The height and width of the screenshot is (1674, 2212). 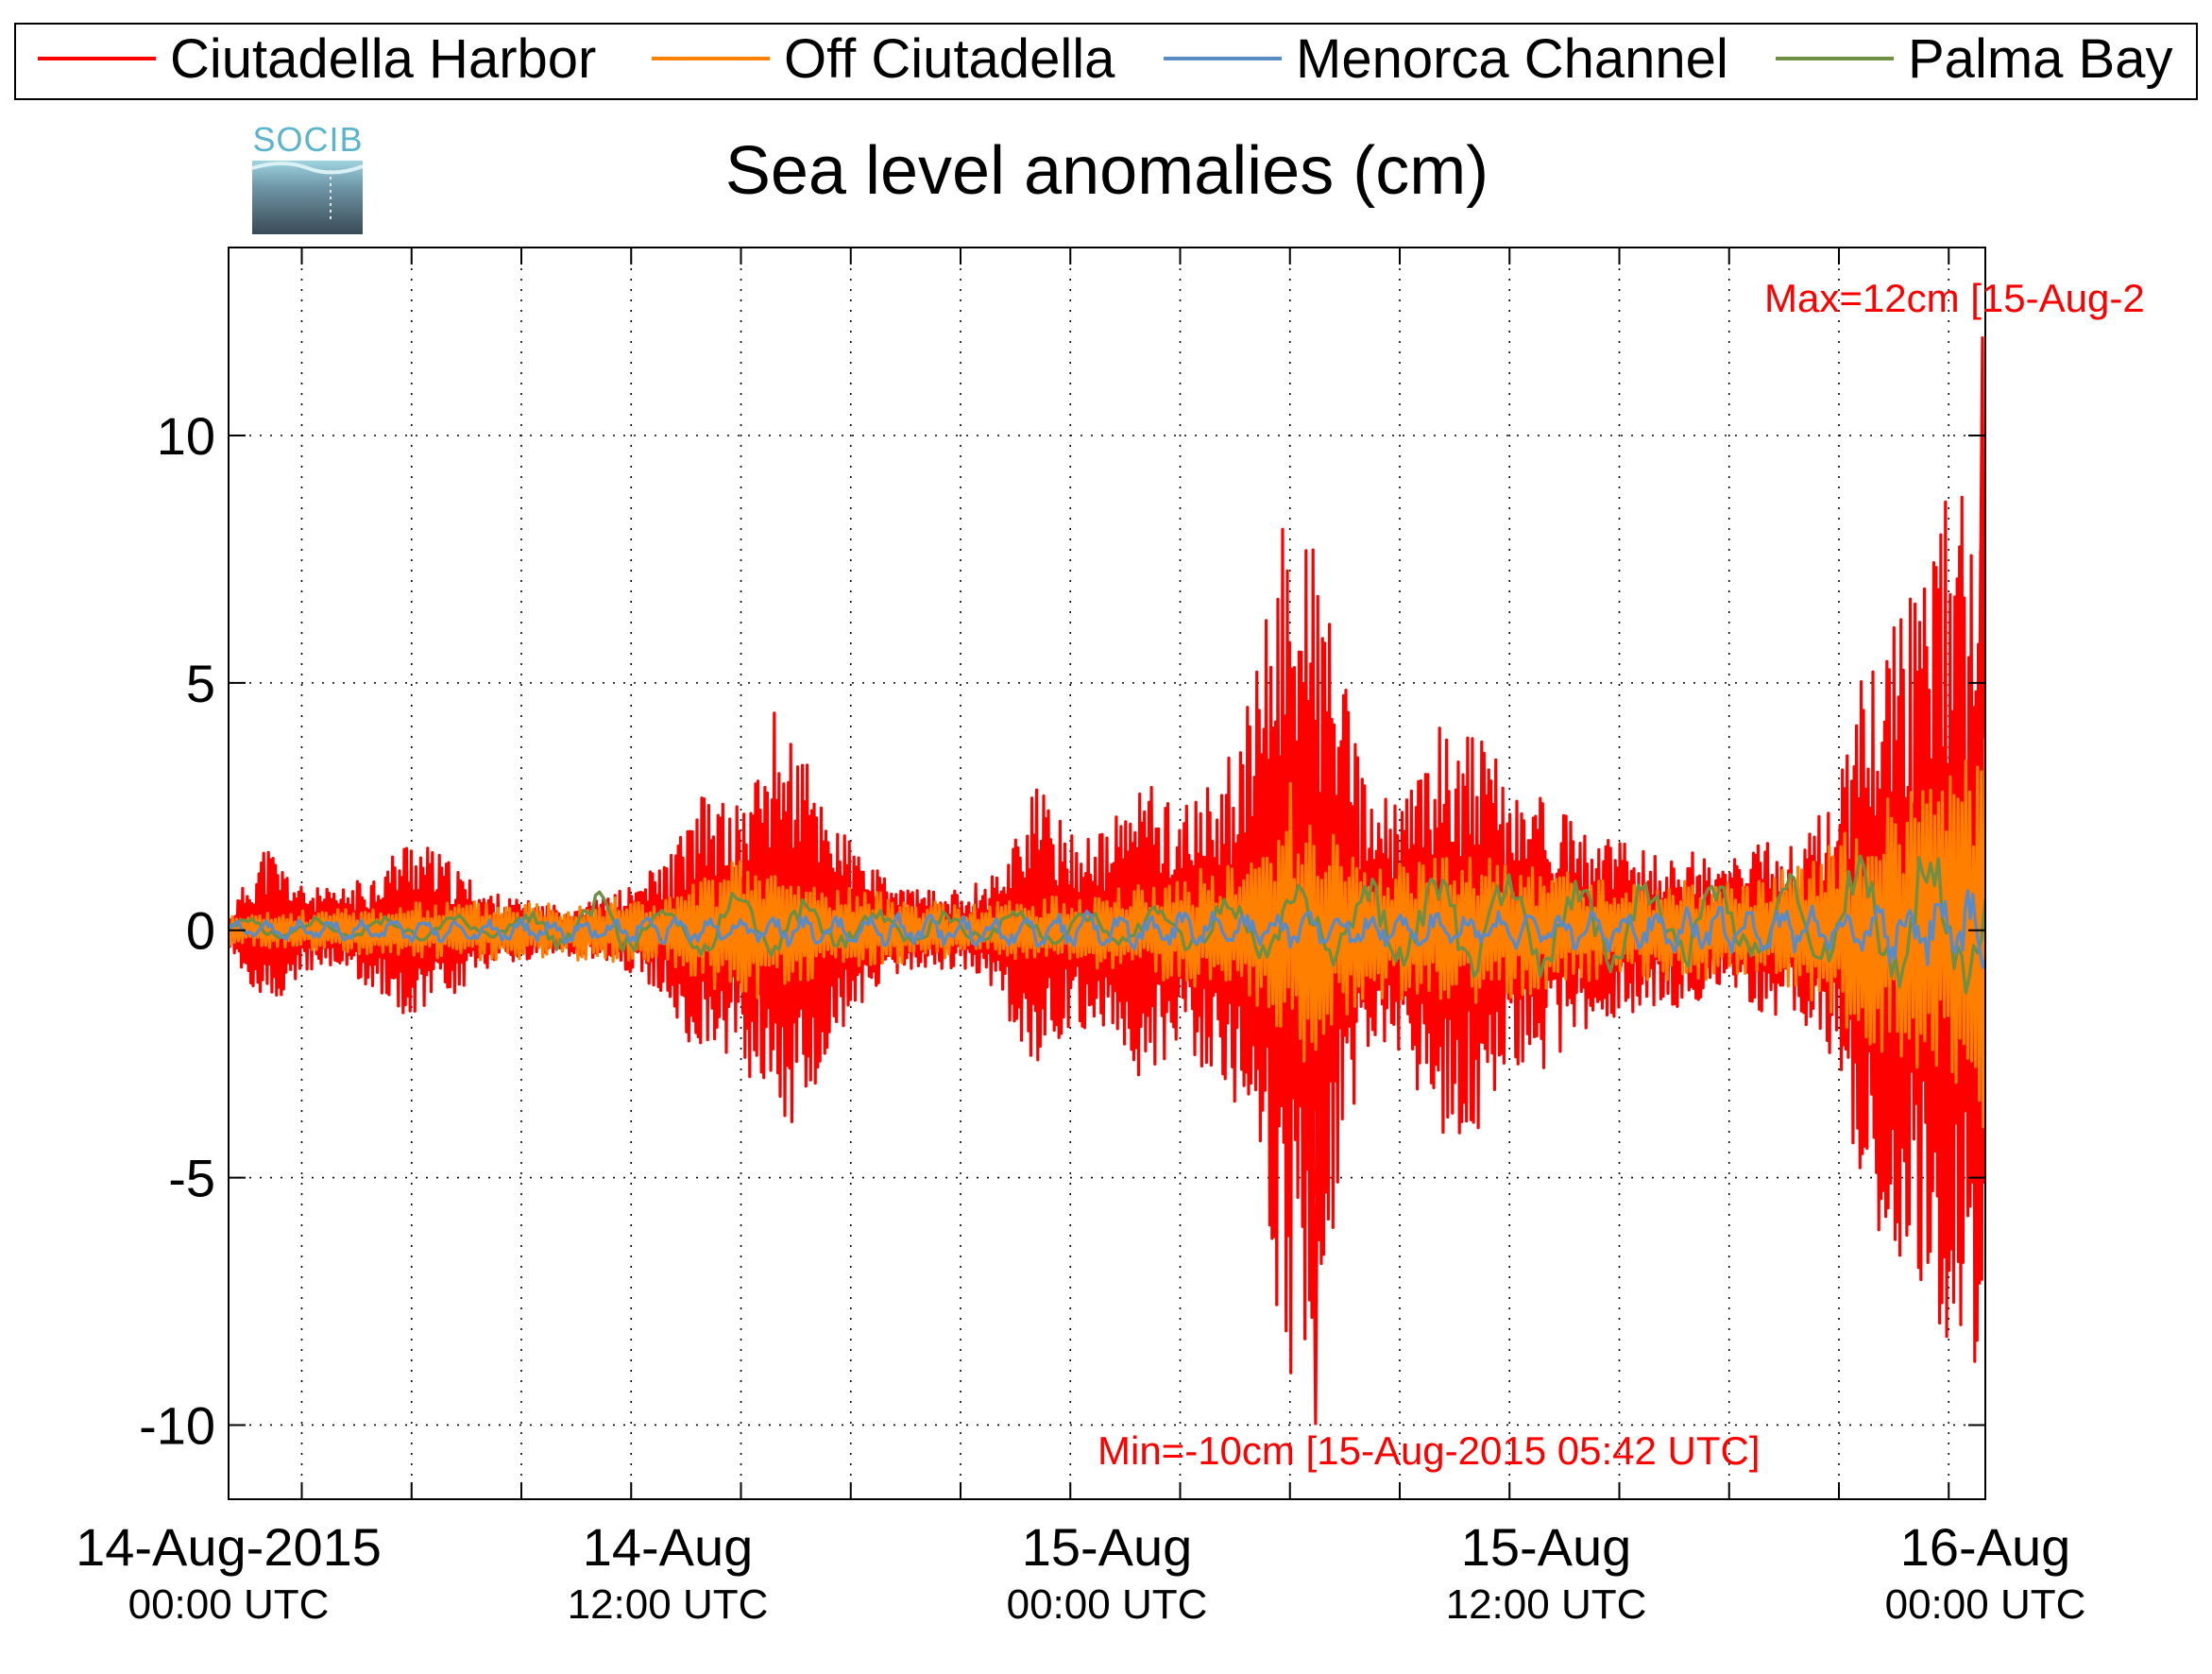 I want to click on xtick-sublabel-3: 12:00 UTC, so click(x=1546, y=1604).